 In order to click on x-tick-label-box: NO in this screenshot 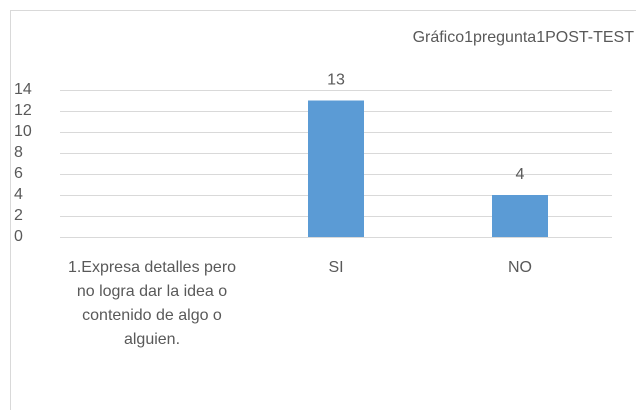, I will do `click(520, 267)`.